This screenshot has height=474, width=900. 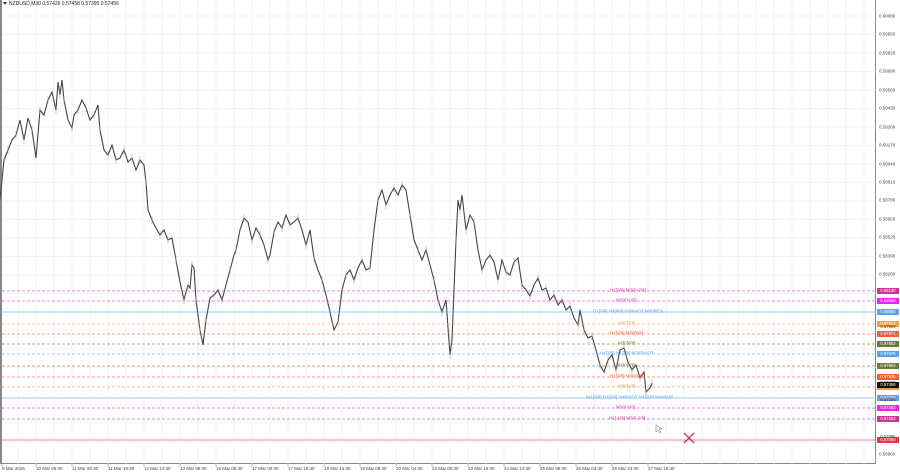 What do you see at coordinates (626, 300) in the screenshot?
I see `level-label: M30[+1/8]` at bounding box center [626, 300].